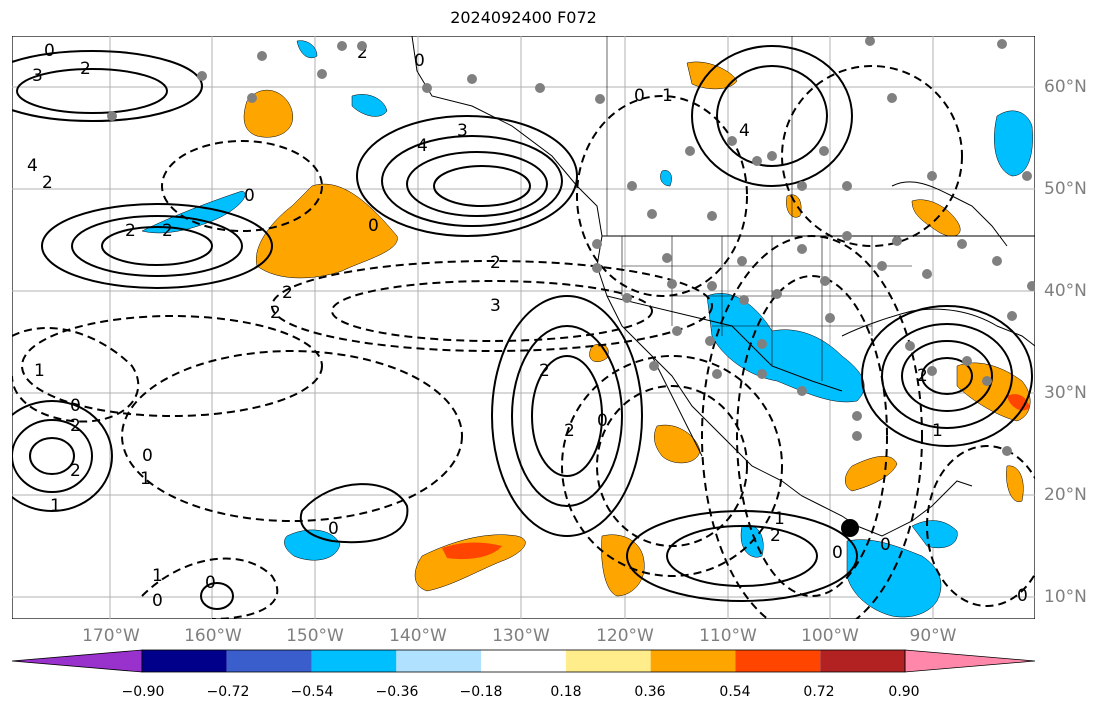 This screenshot has width=1105, height=712. I want to click on lat-label: 40°N, so click(1065, 291).